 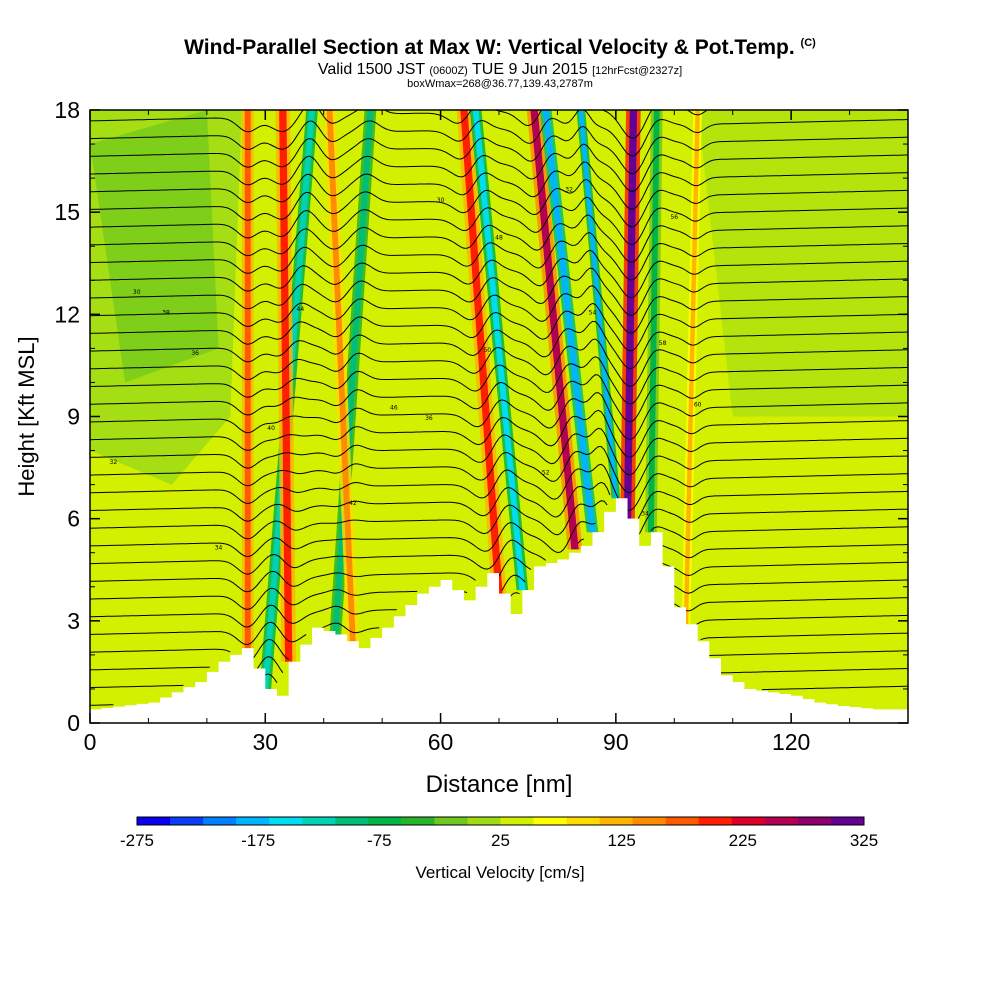 What do you see at coordinates (195, 353) in the screenshot?
I see `theta-contour-label: 36` at bounding box center [195, 353].